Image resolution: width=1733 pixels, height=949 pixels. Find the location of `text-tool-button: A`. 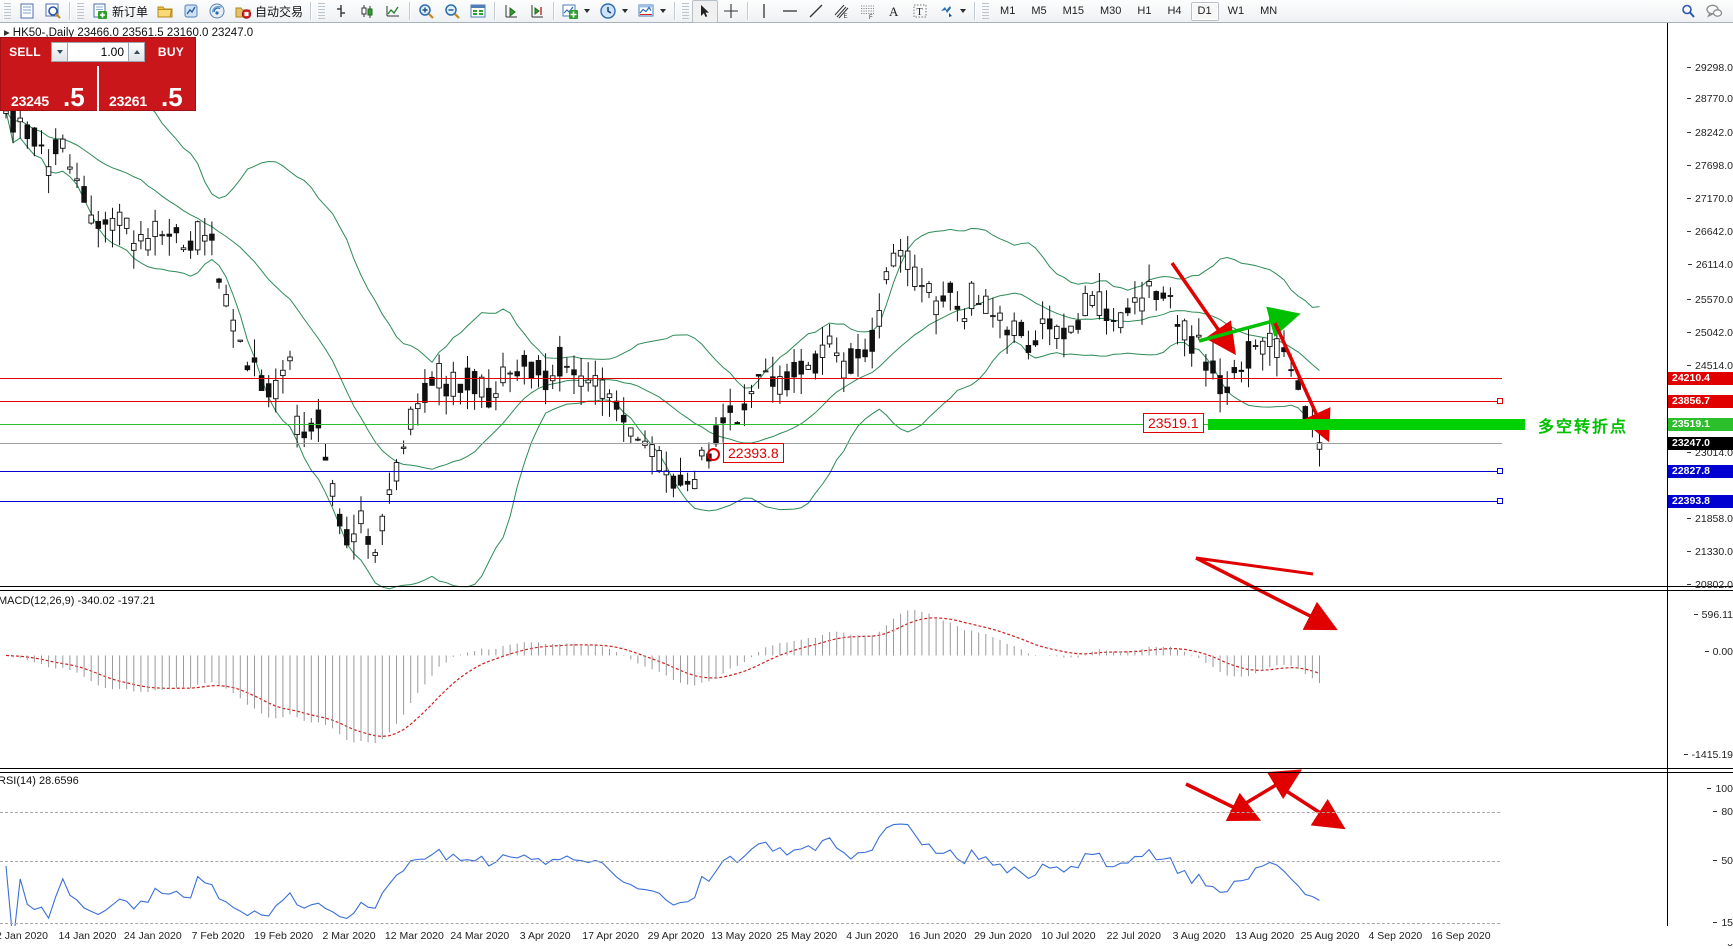

text-tool-button: A is located at coordinates (894, 11).